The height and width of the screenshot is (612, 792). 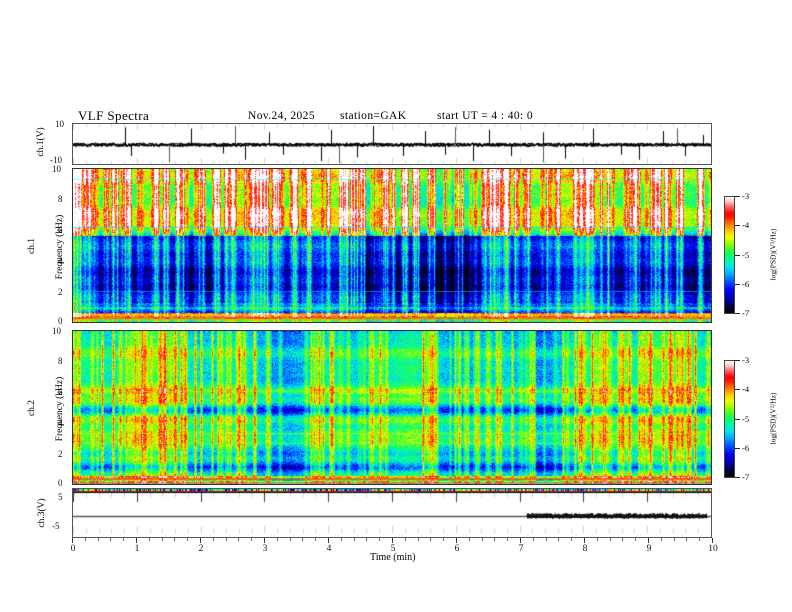 What do you see at coordinates (746, 448) in the screenshot?
I see `colorbar-ch2-label-3: -6` at bounding box center [746, 448].